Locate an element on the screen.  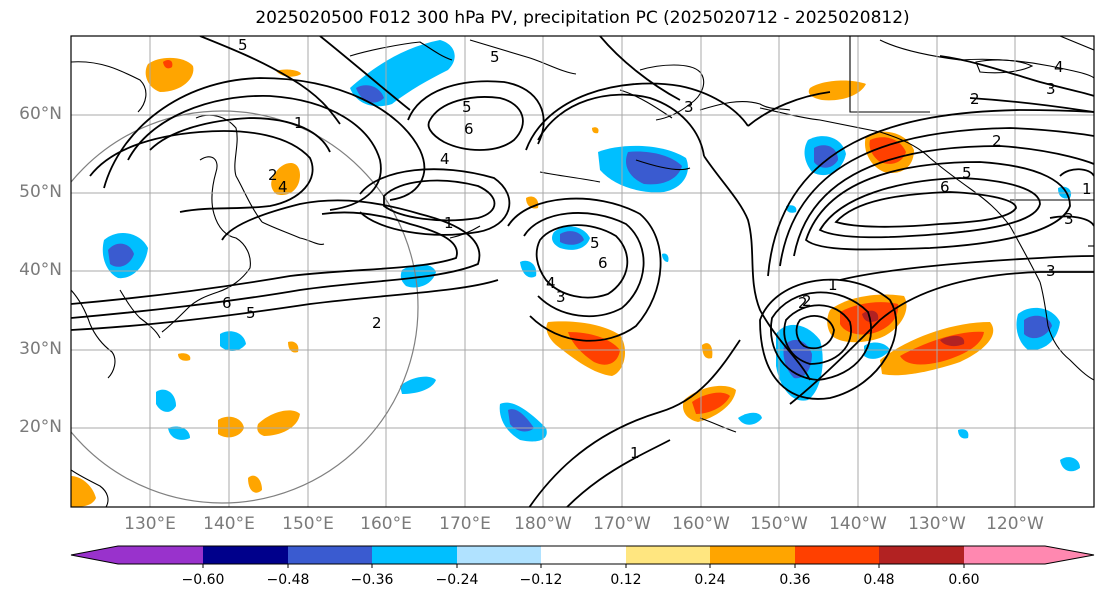
lon-label-160w: 160°W is located at coordinates (701, 524).